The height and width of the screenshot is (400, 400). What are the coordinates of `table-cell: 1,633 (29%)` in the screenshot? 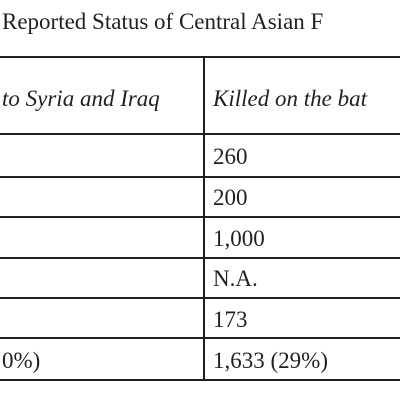 It's located at (270, 360).